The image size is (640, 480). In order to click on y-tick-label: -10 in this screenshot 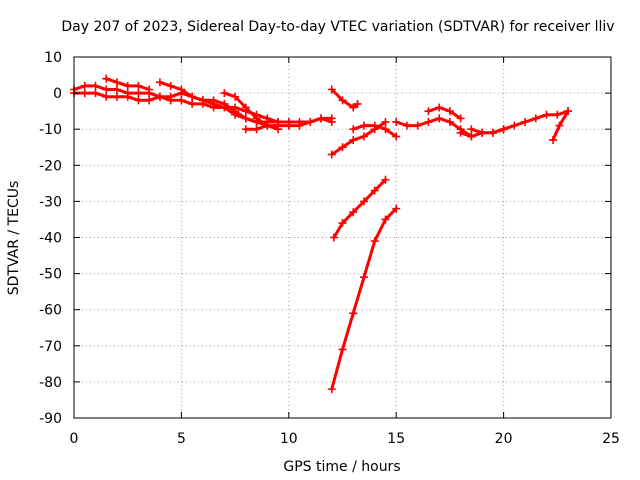, I will do `click(50, 130)`.